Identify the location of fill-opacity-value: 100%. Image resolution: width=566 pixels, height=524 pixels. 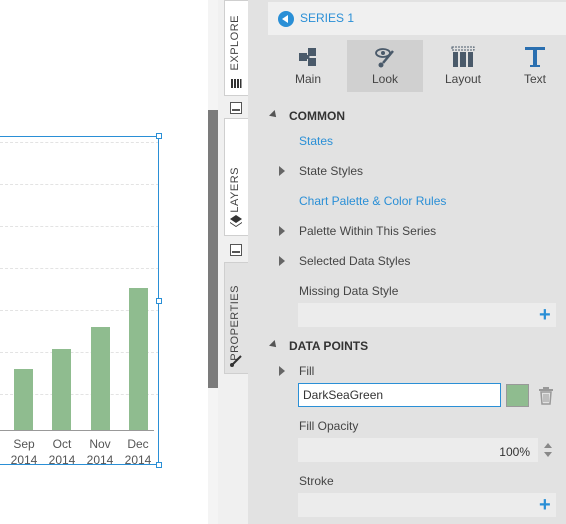
(514, 452).